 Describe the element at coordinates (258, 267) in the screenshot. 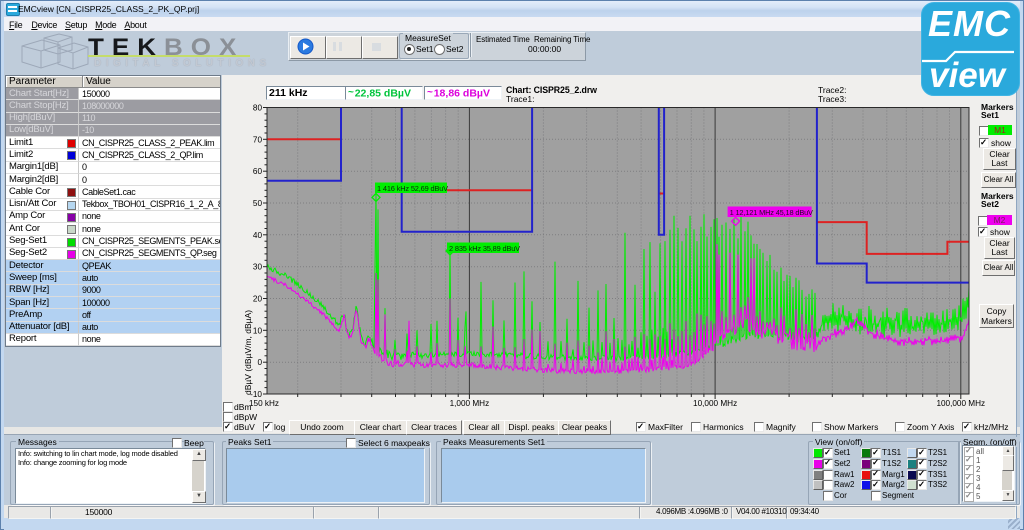

I see `svg-text: 30` at that location.